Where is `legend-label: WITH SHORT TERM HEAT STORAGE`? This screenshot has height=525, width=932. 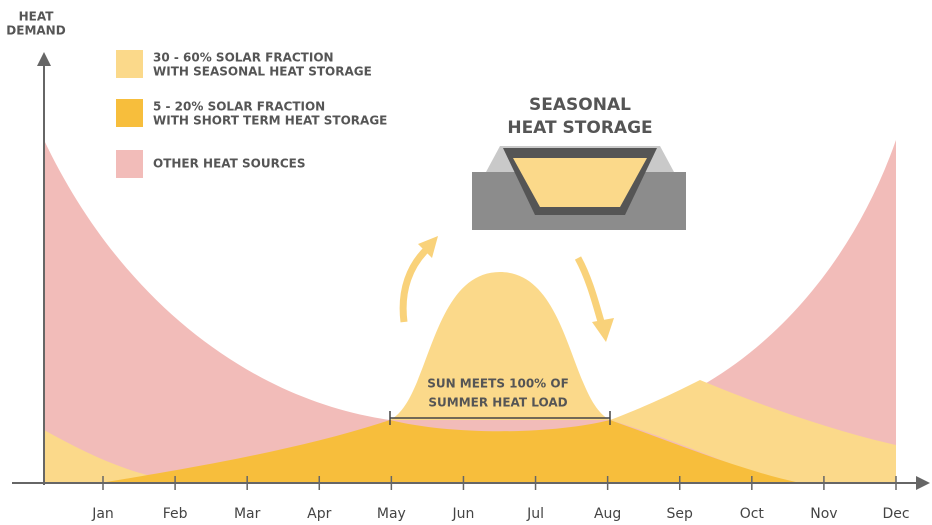
legend-label: WITH SHORT TERM HEAT STORAGE is located at coordinates (270, 121).